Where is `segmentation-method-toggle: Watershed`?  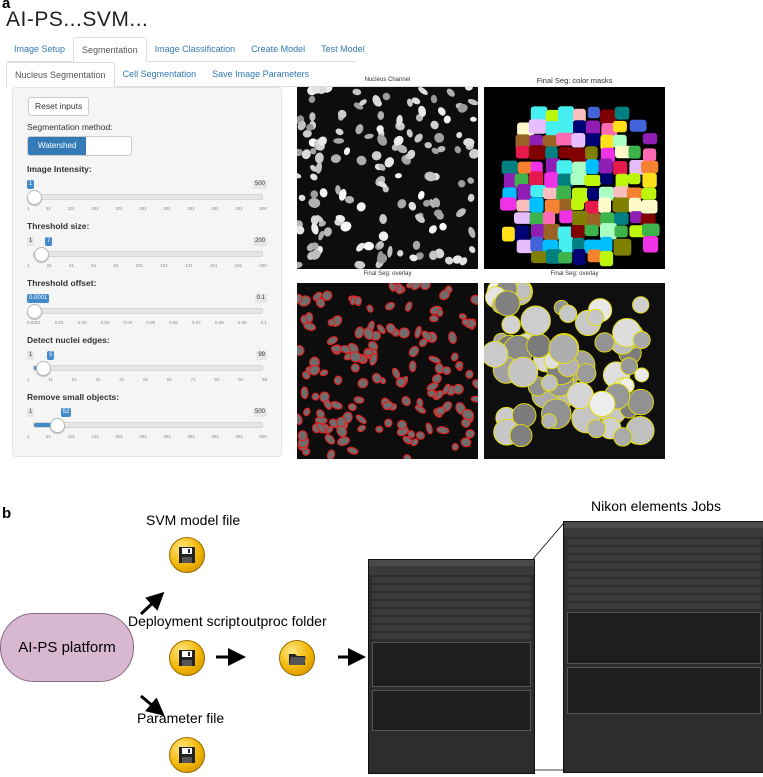 segmentation-method-toggle: Watershed is located at coordinates (79, 146).